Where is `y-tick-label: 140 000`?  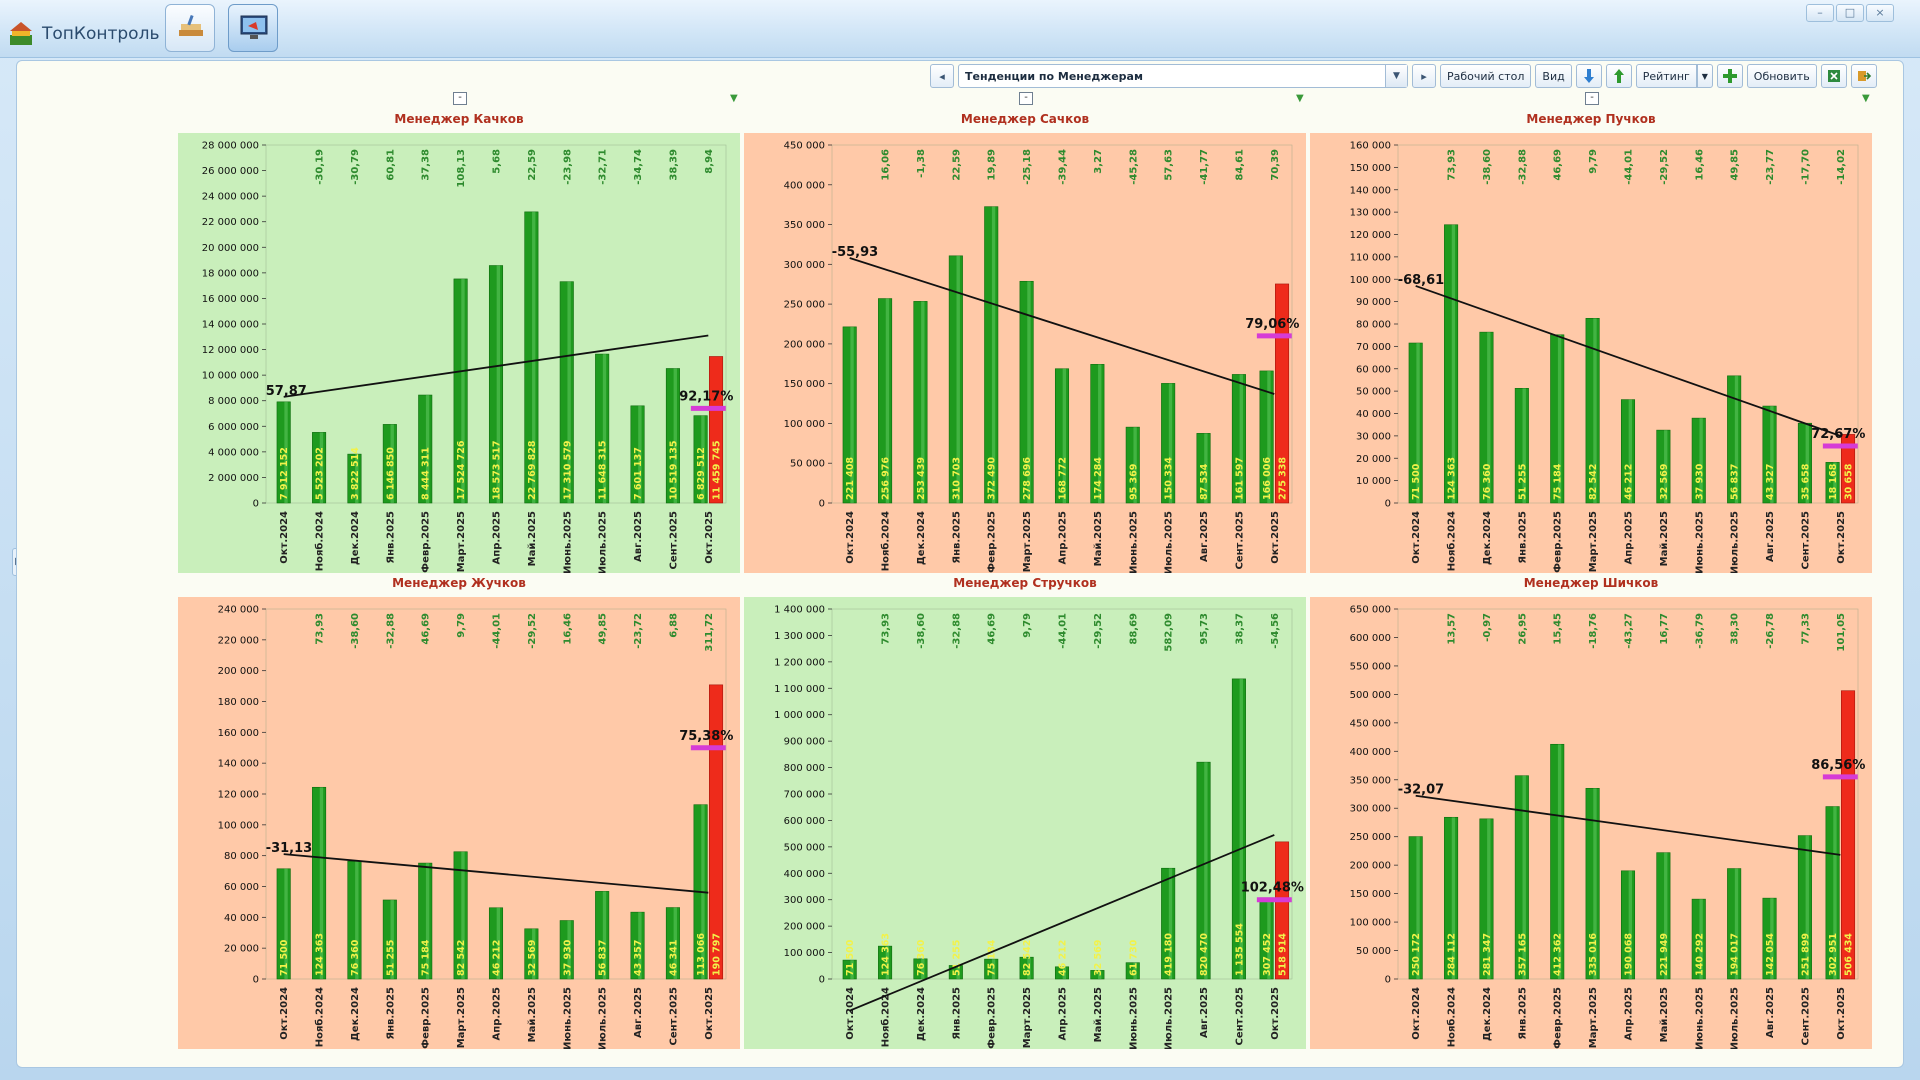 y-tick-label: 140 000 is located at coordinates (238, 764).